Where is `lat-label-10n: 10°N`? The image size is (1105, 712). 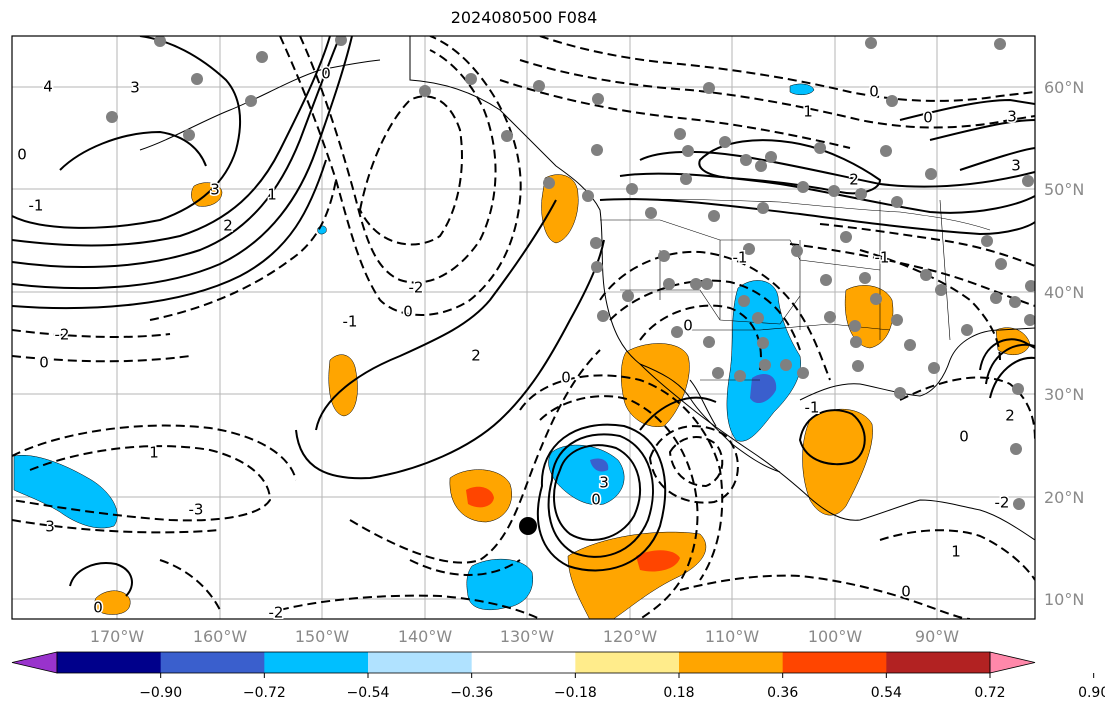
lat-label-10n: 10°N is located at coordinates (1064, 599).